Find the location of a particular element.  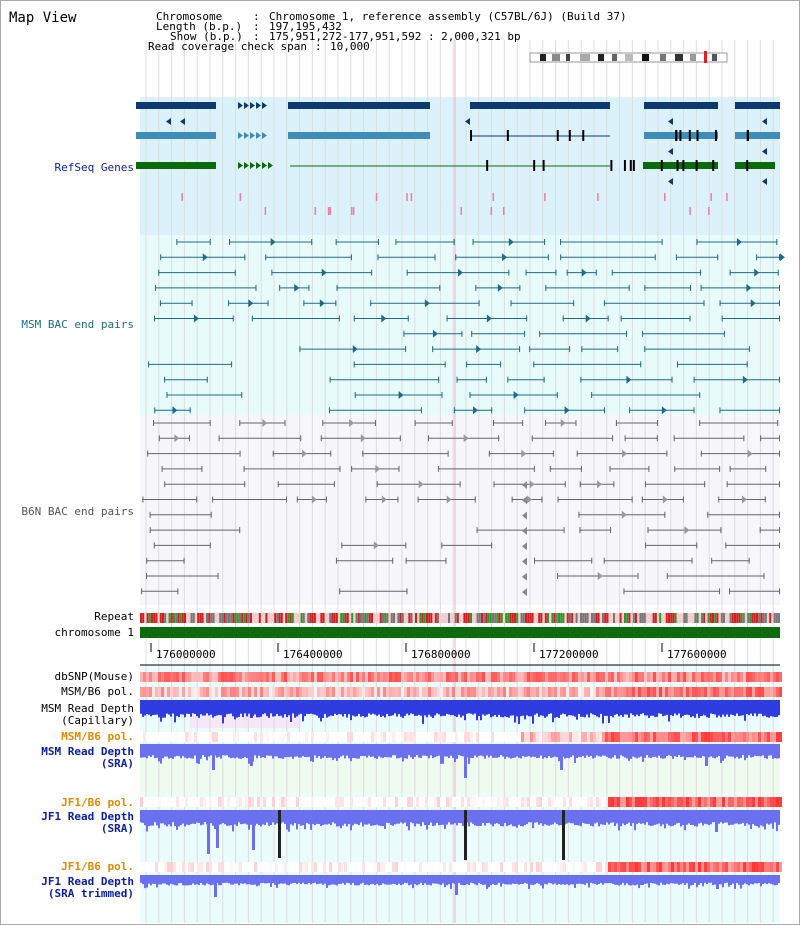

ideogram-band is located at coordinates (693, 57).